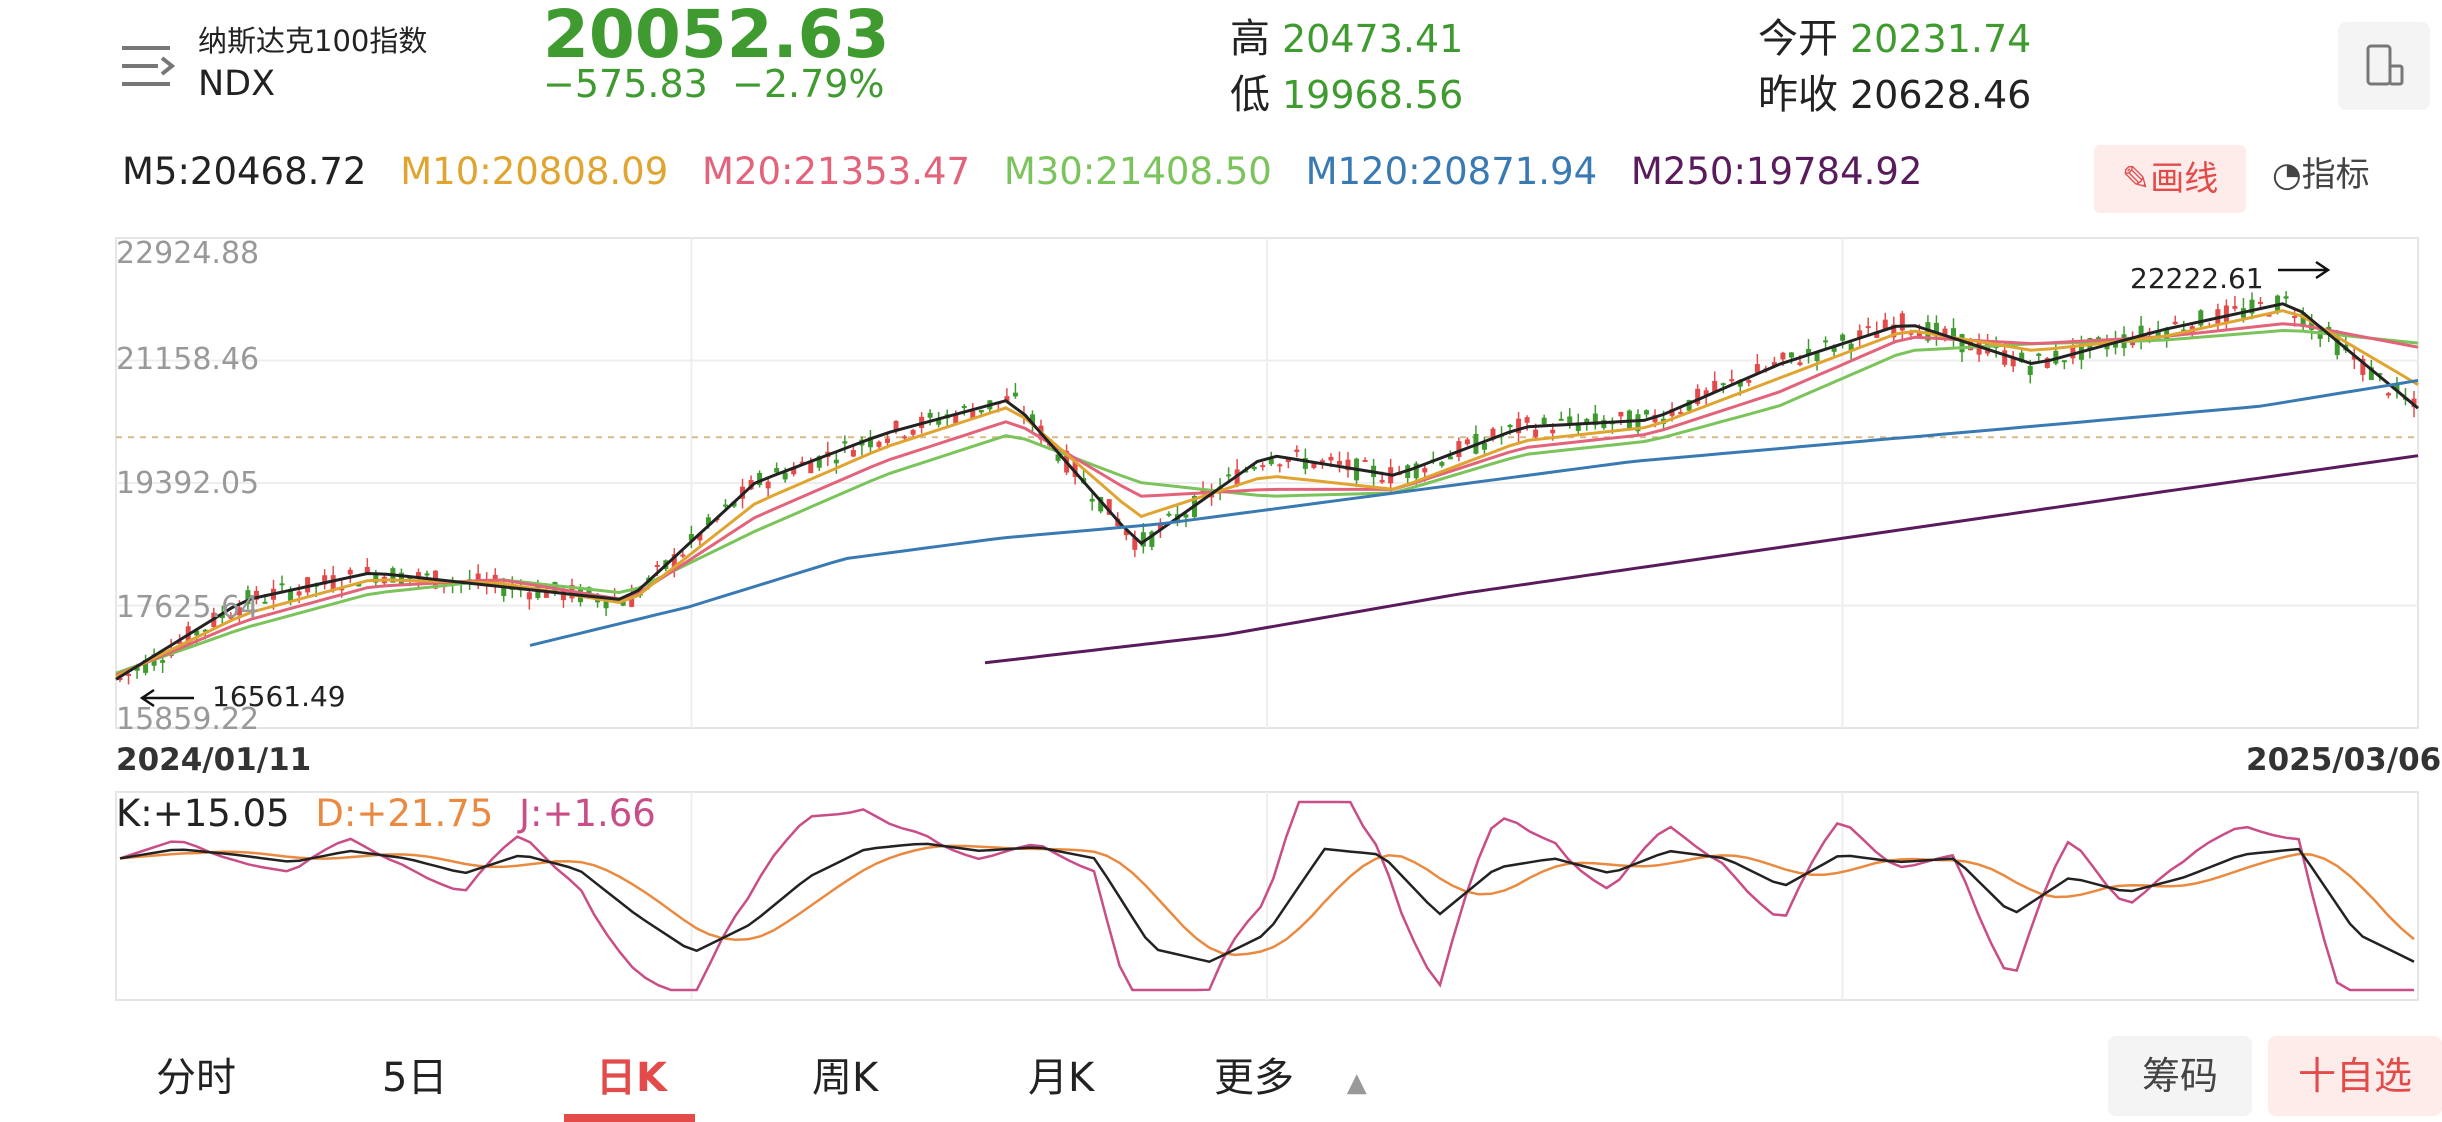 The image size is (2442, 1122). Describe the element at coordinates (147, 698) in the screenshot. I see `low-arrow-head` at that location.